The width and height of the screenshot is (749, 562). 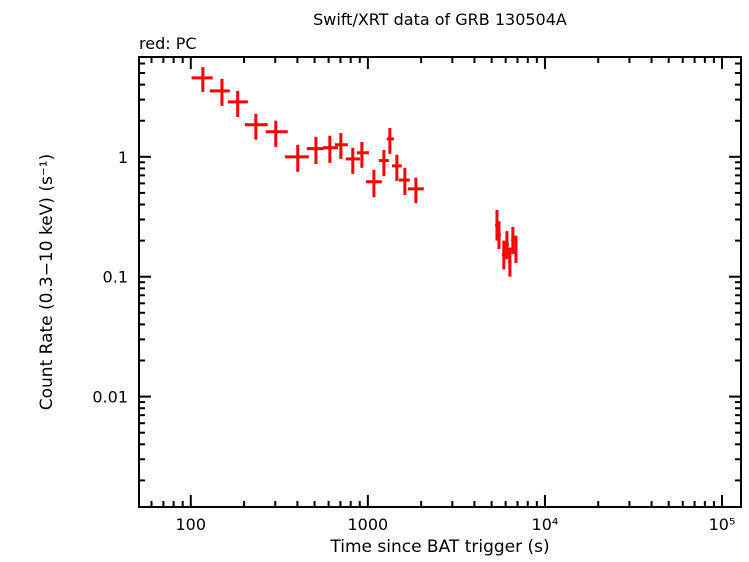 What do you see at coordinates (123, 157) in the screenshot?
I see `y-tick-label: 1` at bounding box center [123, 157].